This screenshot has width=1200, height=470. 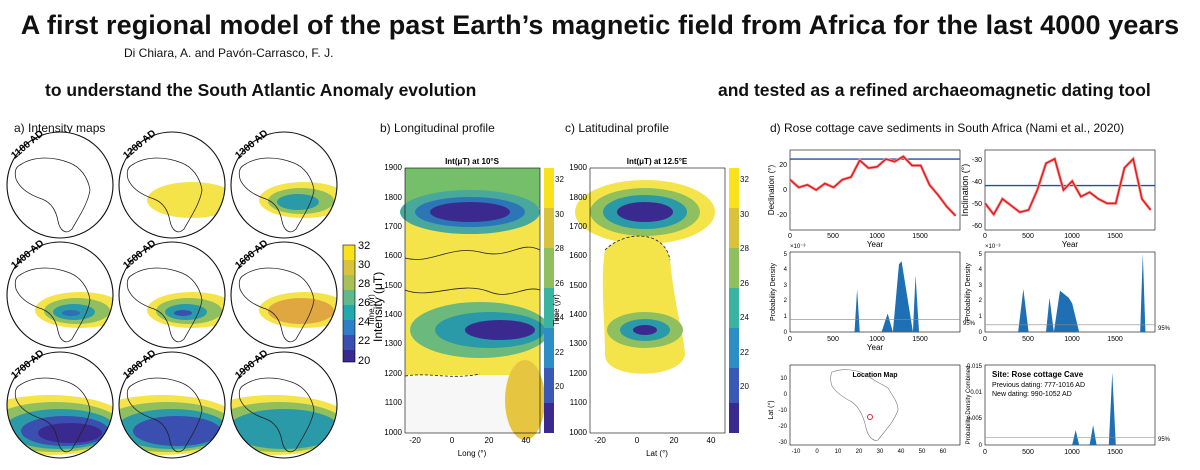 What do you see at coordinates (349, 303) in the screenshot?
I see `intensity-colorbar` at bounding box center [349, 303].